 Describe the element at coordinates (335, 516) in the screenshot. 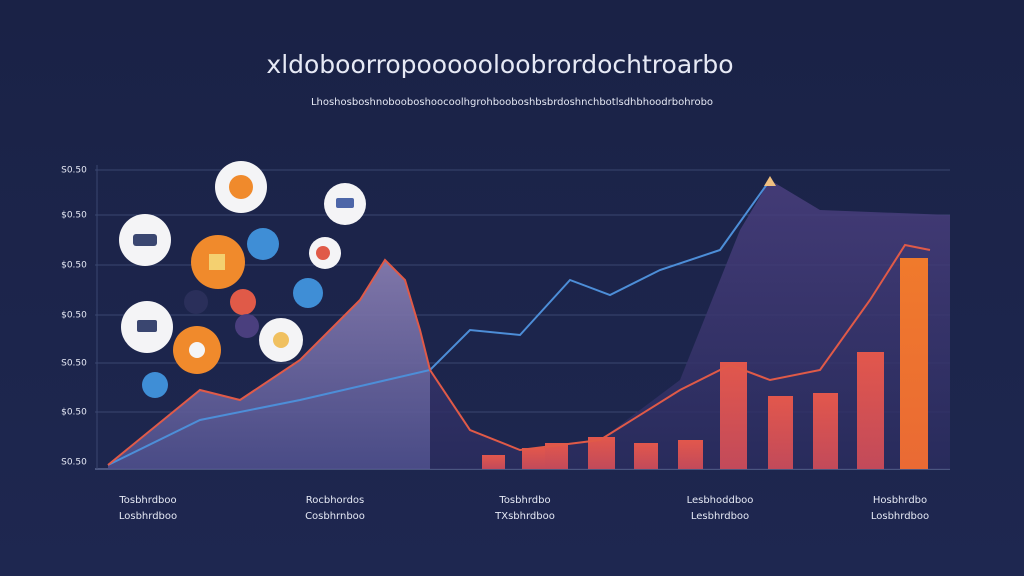

I see `x-label: Cosbhrnboo` at that location.